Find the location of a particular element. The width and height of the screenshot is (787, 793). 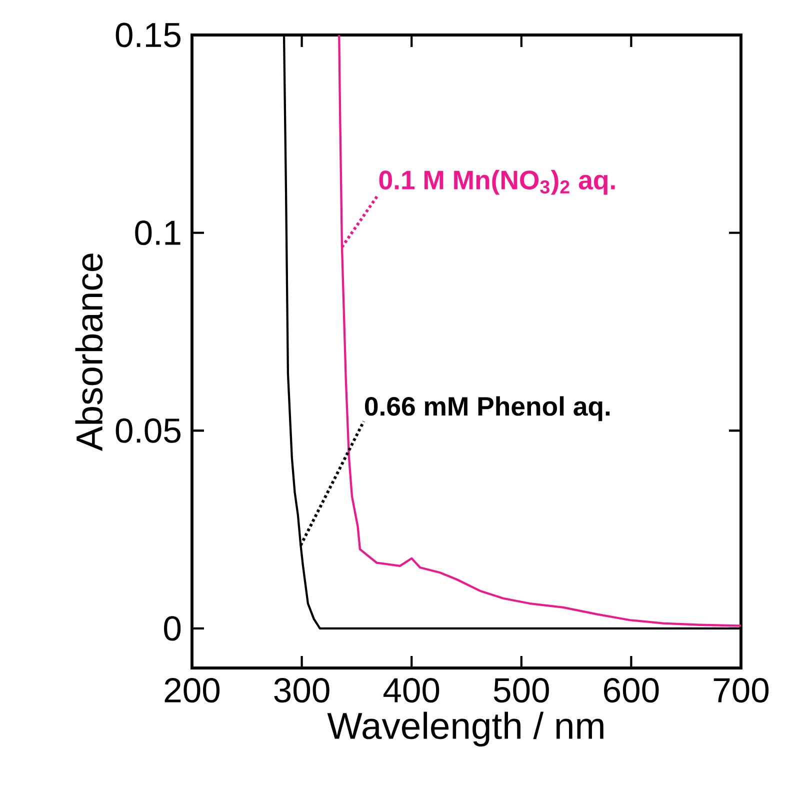

x-tick-label: 300 is located at coordinates (302, 690).